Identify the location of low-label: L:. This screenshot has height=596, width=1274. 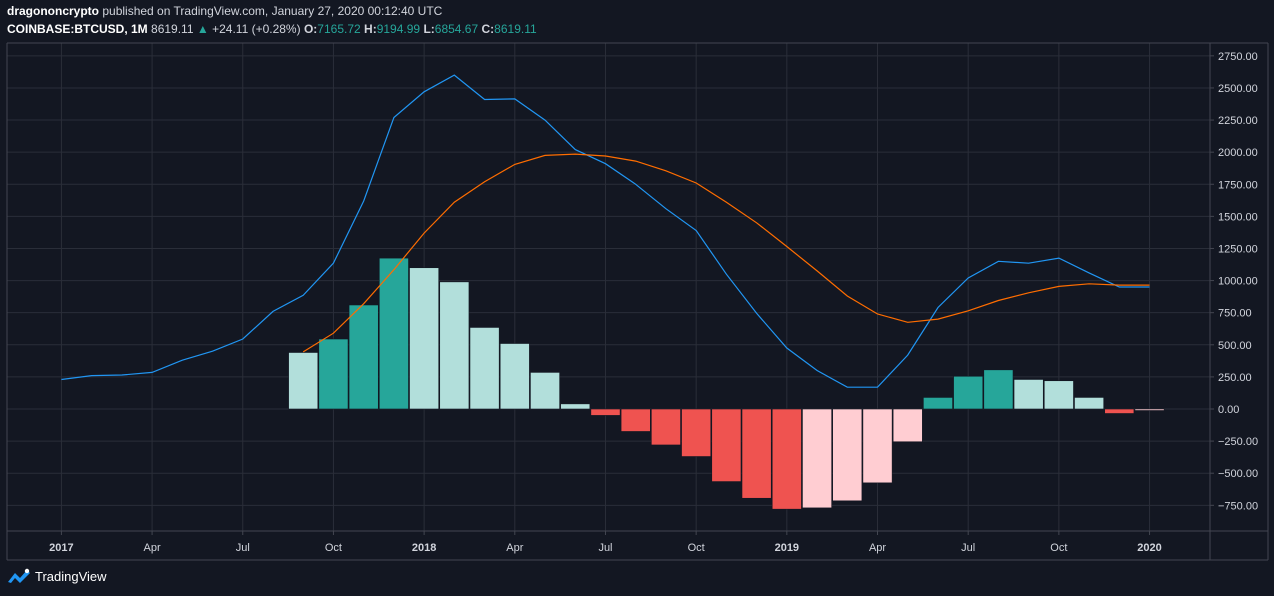
(429, 29).